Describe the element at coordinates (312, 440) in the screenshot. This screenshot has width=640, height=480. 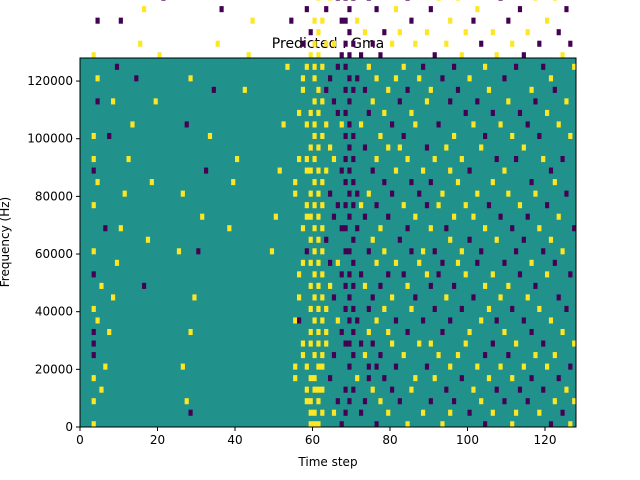
I see `x-tick-label: 60` at that location.